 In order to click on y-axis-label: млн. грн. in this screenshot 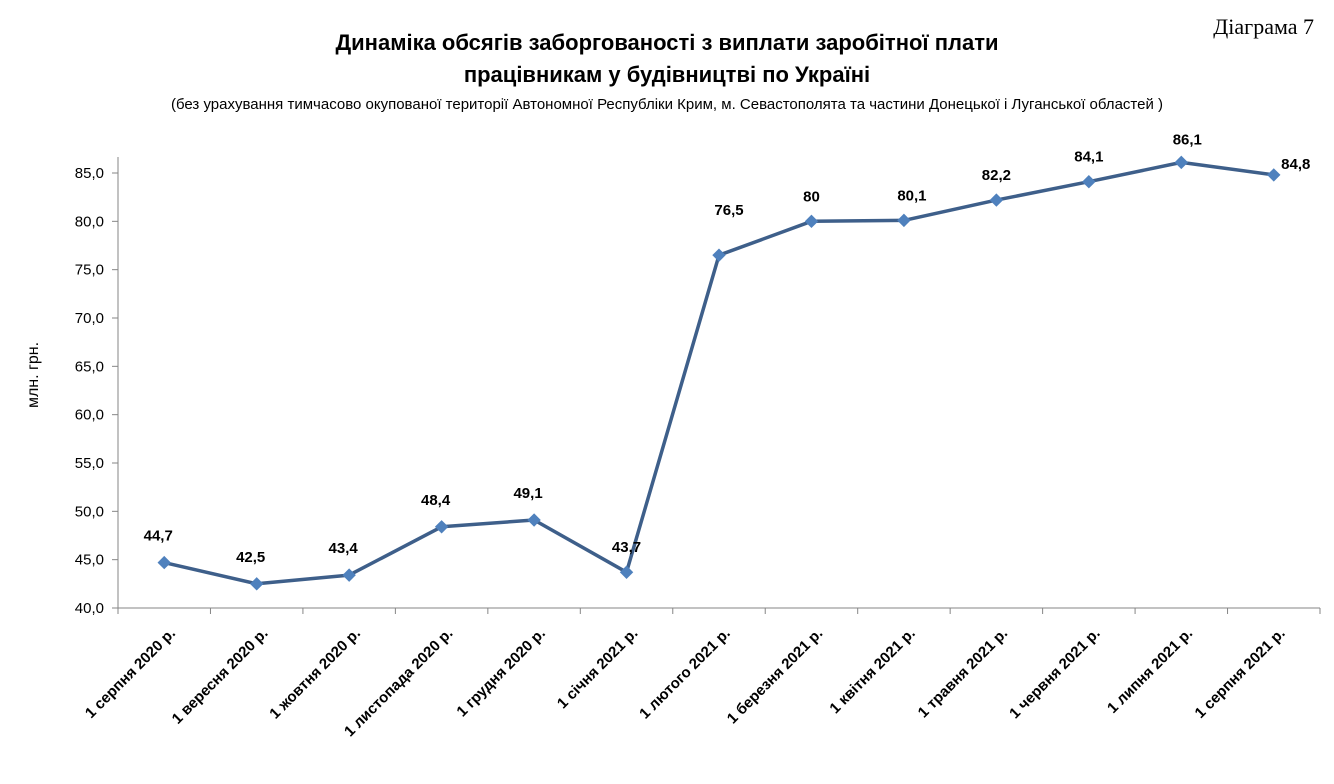, I will do `click(33, 375)`.